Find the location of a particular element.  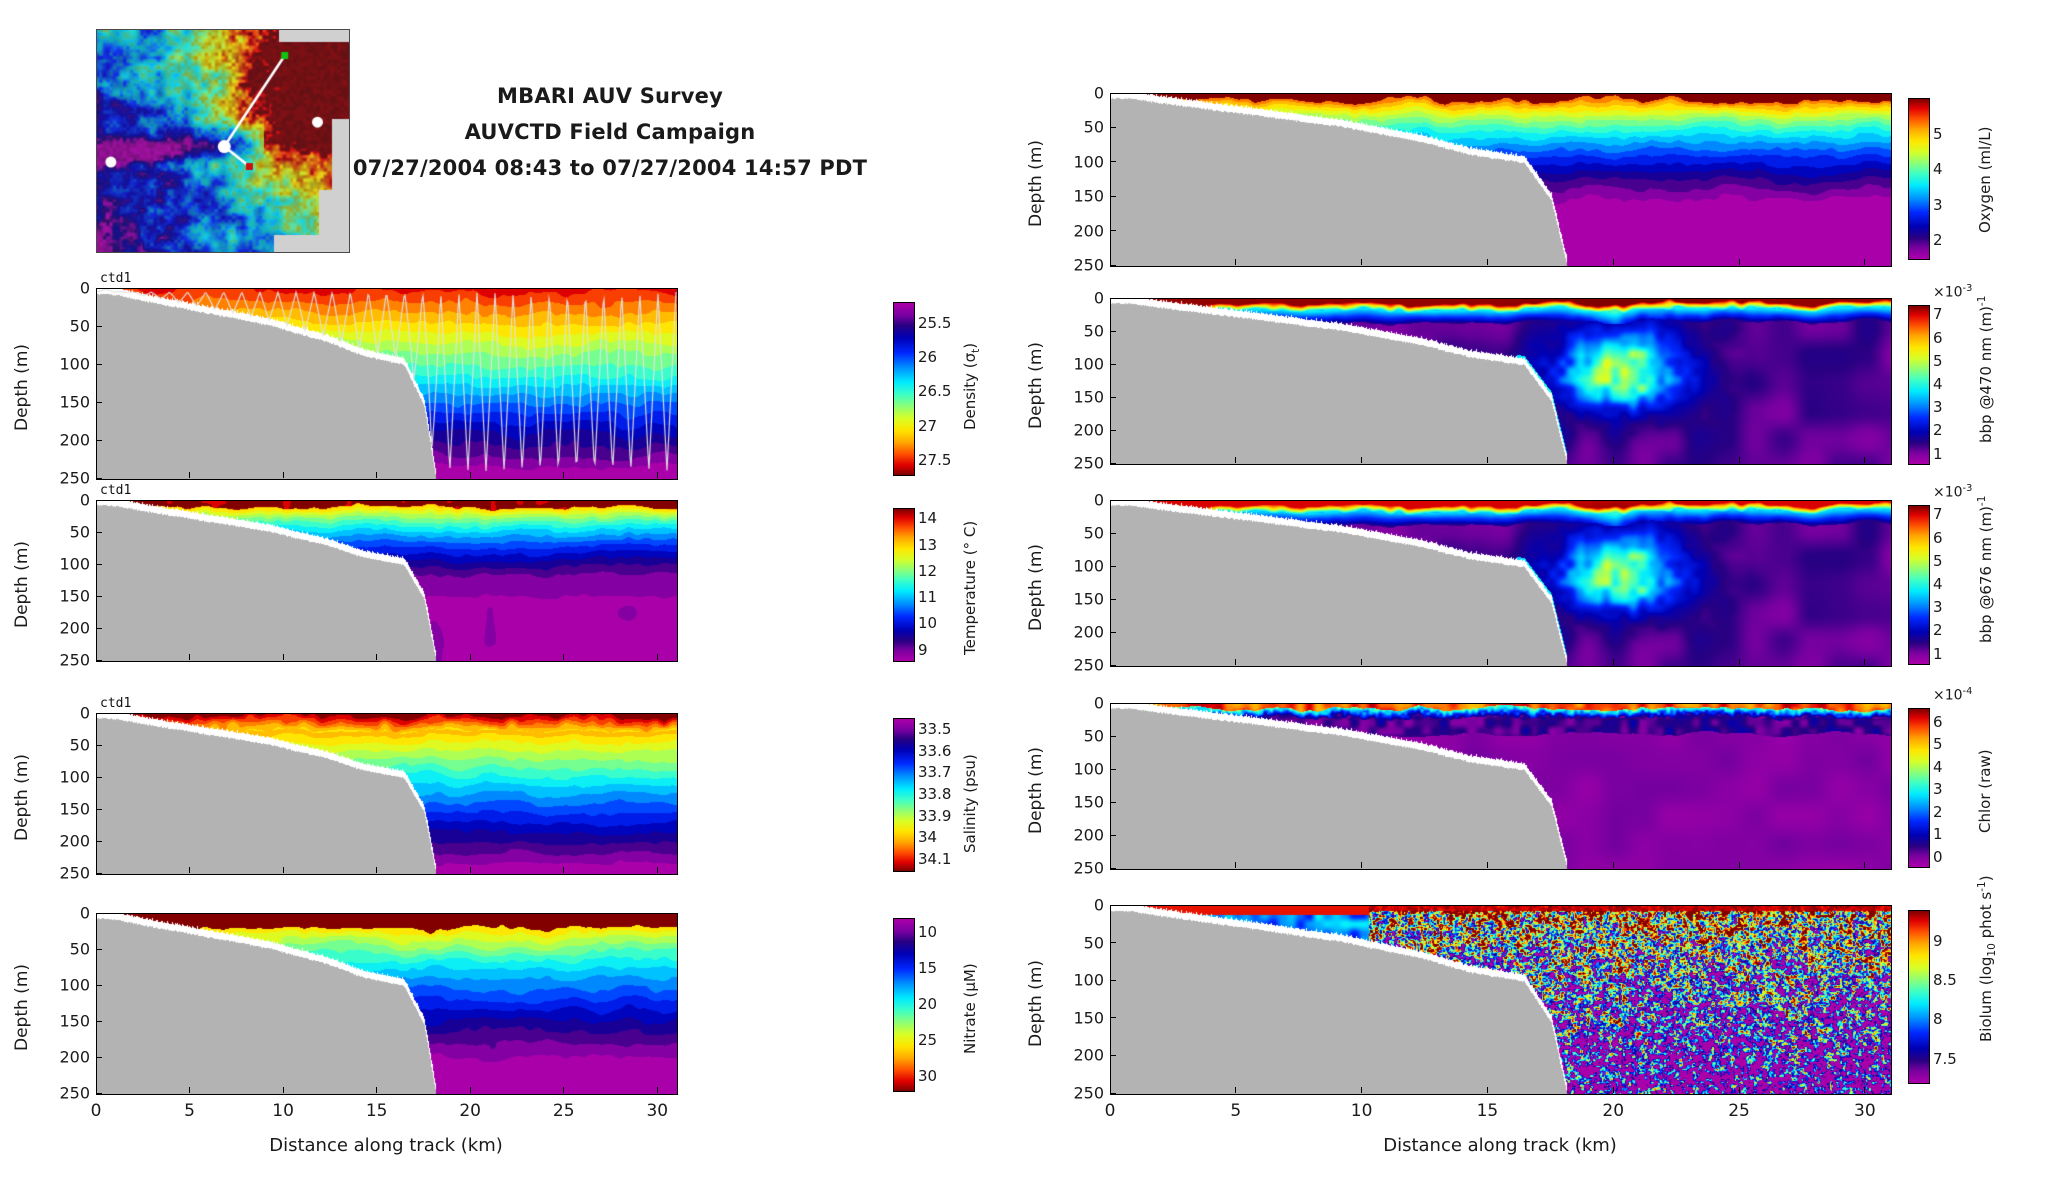

plot-area-biolum is located at coordinates (1501, 1000).